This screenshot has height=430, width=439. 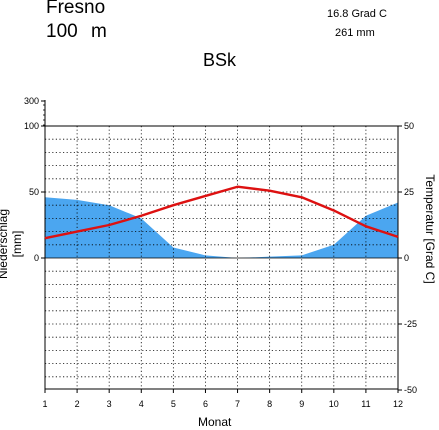 I want to click on temperature-tick-label: -50, so click(x=410, y=390).